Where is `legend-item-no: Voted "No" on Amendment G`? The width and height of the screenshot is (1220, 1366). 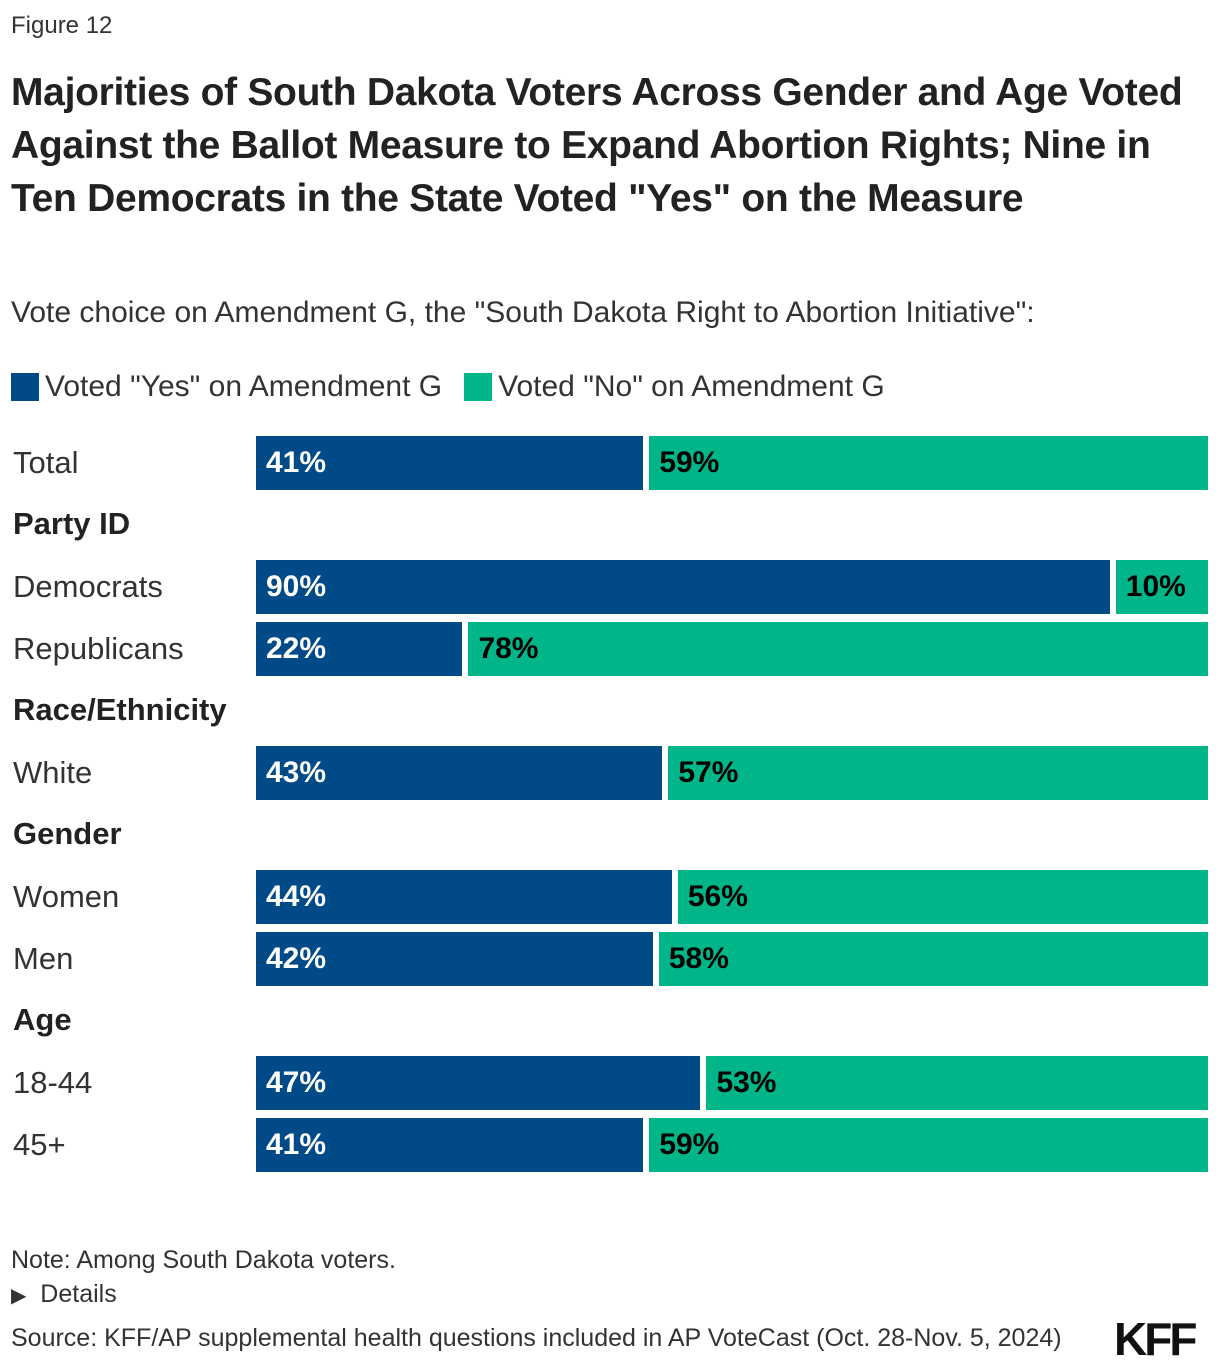 legend-item-no: Voted "No" on Amendment G is located at coordinates (674, 387).